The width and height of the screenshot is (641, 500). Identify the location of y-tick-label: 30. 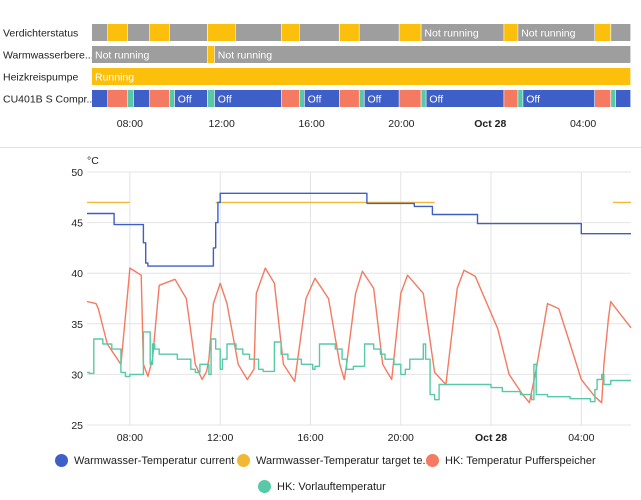
(77, 375).